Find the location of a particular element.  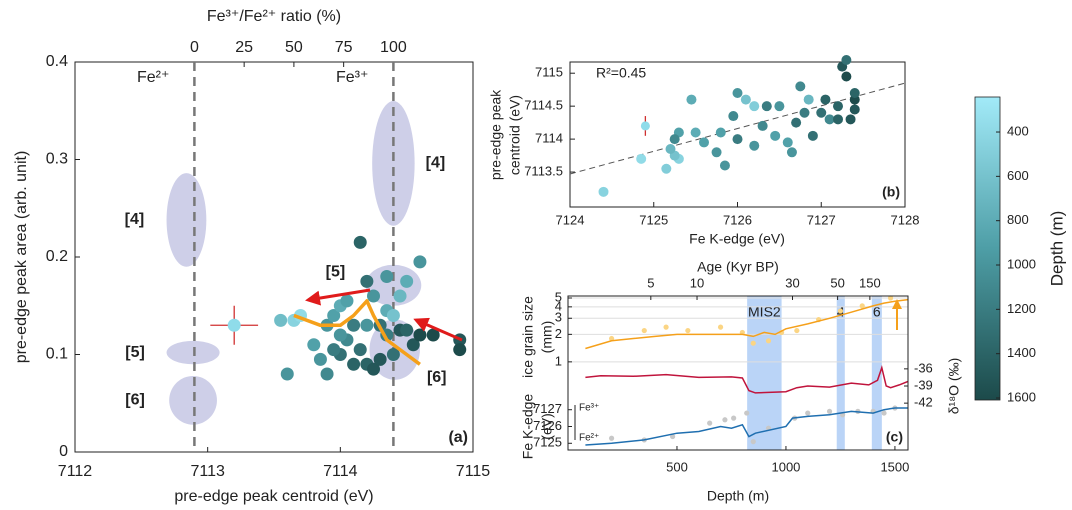

y-tick-label: 7114 is located at coordinates (549, 138).